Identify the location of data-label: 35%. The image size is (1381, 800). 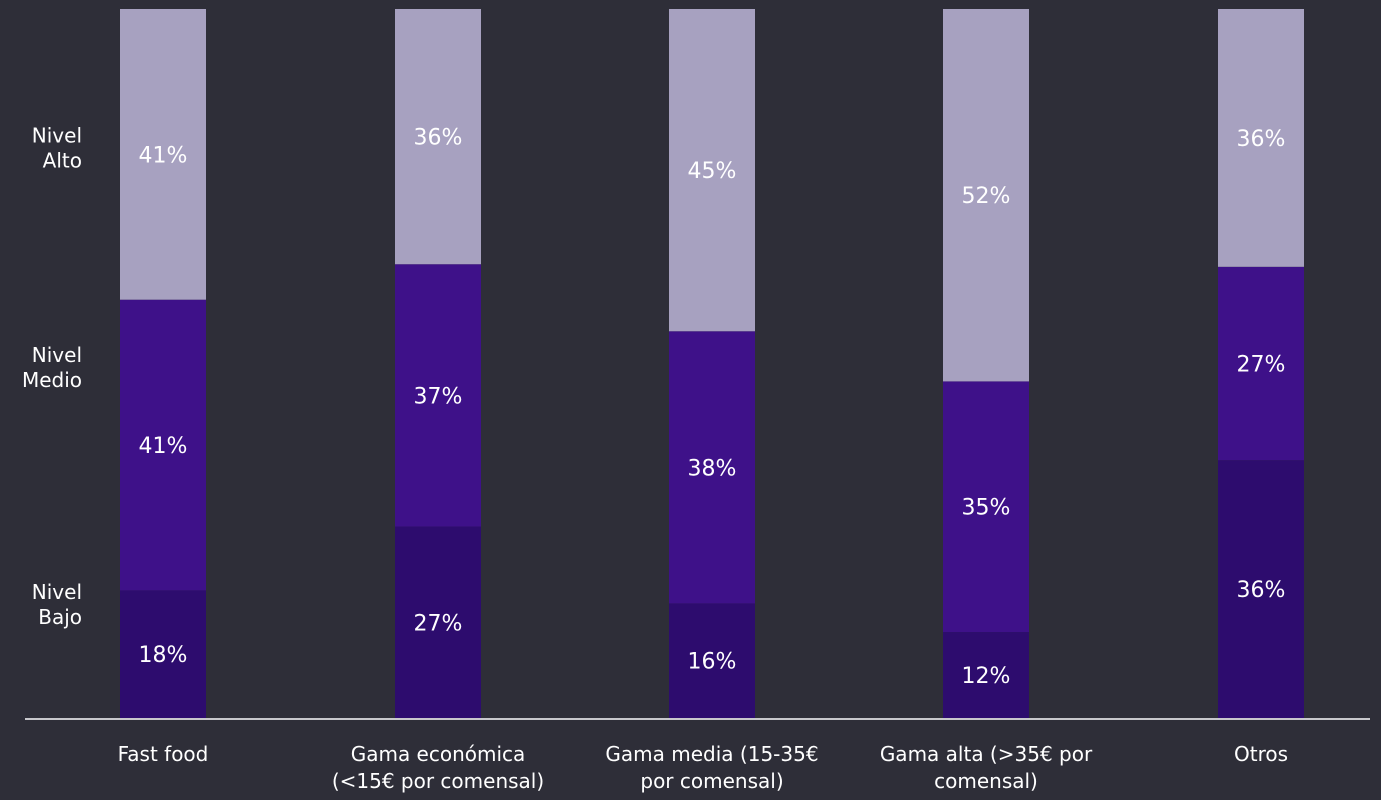
(986, 508).